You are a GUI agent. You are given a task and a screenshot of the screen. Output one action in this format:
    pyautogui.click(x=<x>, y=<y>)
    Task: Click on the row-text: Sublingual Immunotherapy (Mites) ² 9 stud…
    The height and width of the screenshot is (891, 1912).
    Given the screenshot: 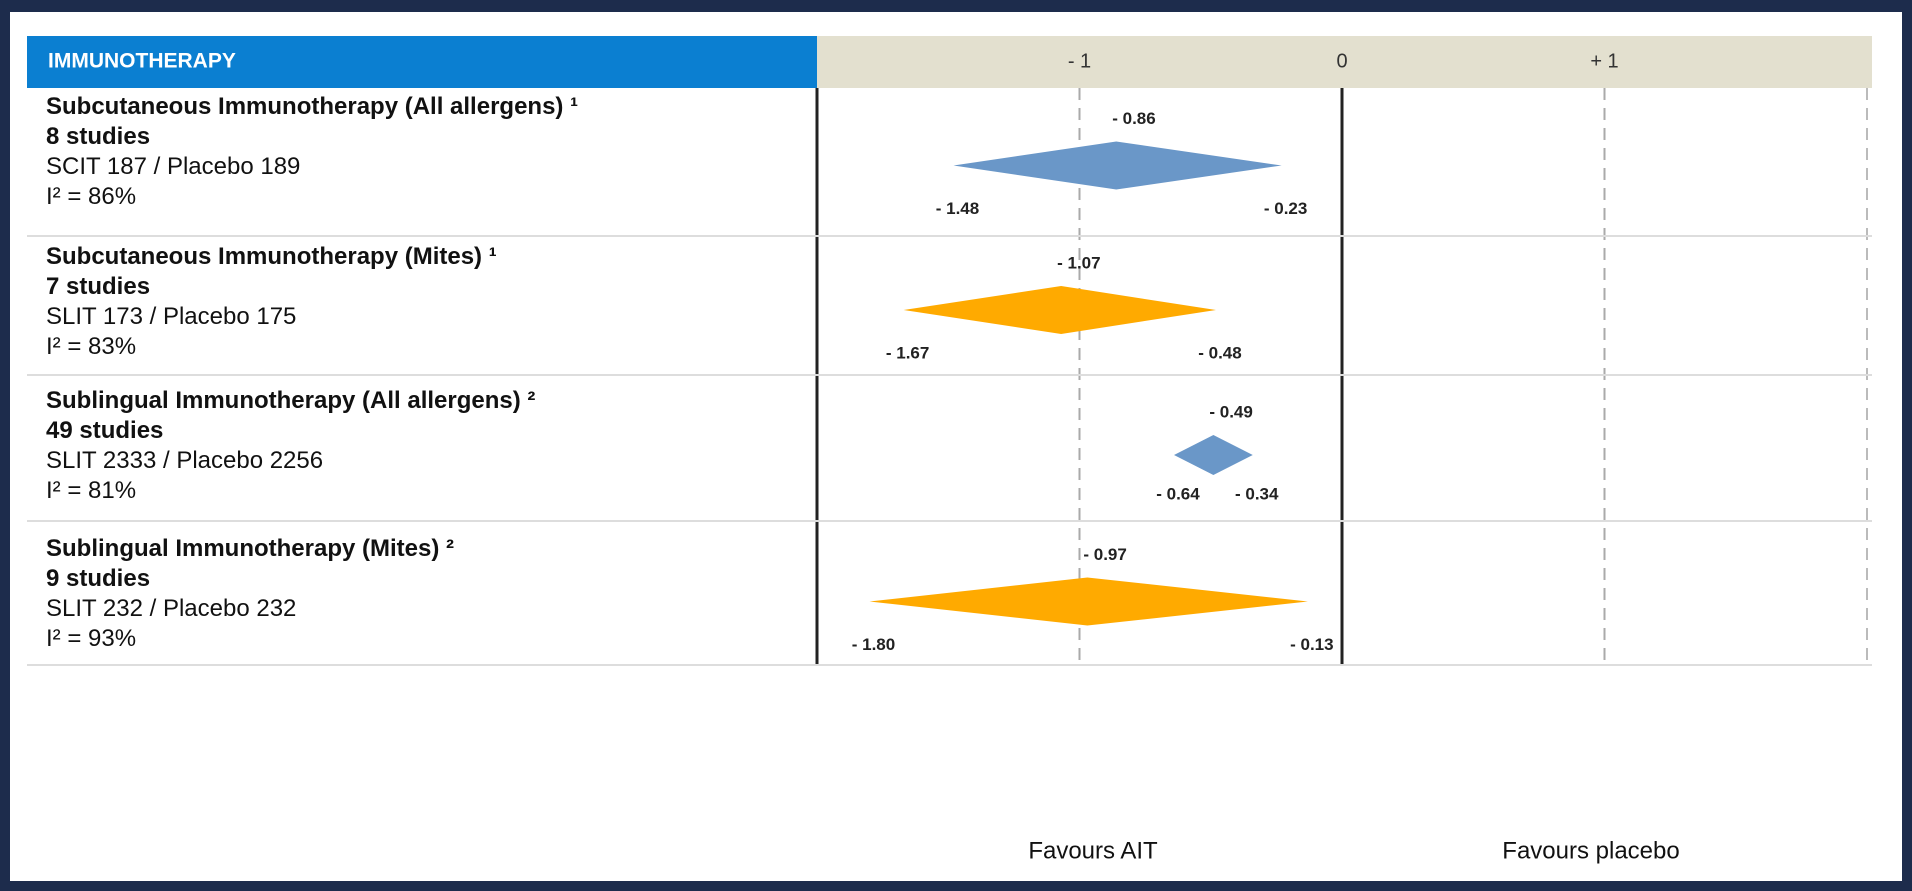 What is the action you would take?
    pyautogui.click(x=426, y=594)
    